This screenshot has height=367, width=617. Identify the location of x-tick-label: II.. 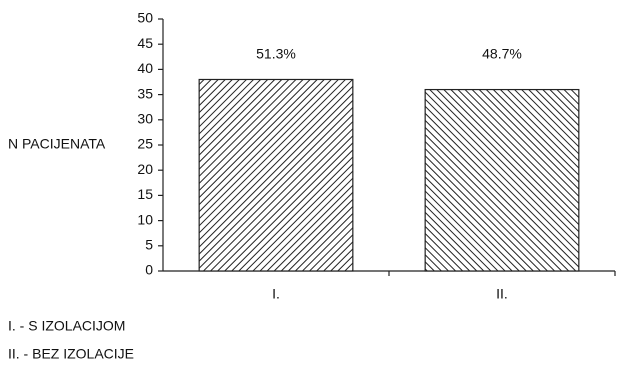
(502, 294).